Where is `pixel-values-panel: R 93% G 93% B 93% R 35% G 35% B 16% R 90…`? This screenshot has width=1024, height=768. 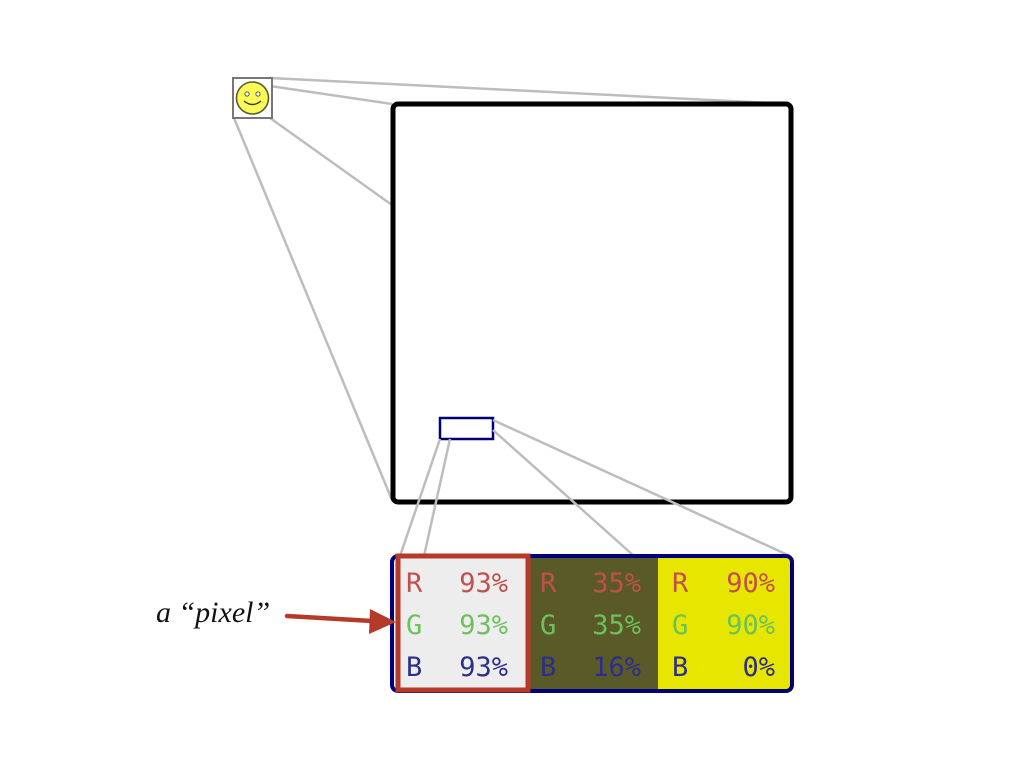
pixel-values-panel: R 93% G 93% B 93% R 35% G 35% B 16% R 90… is located at coordinates (592, 623).